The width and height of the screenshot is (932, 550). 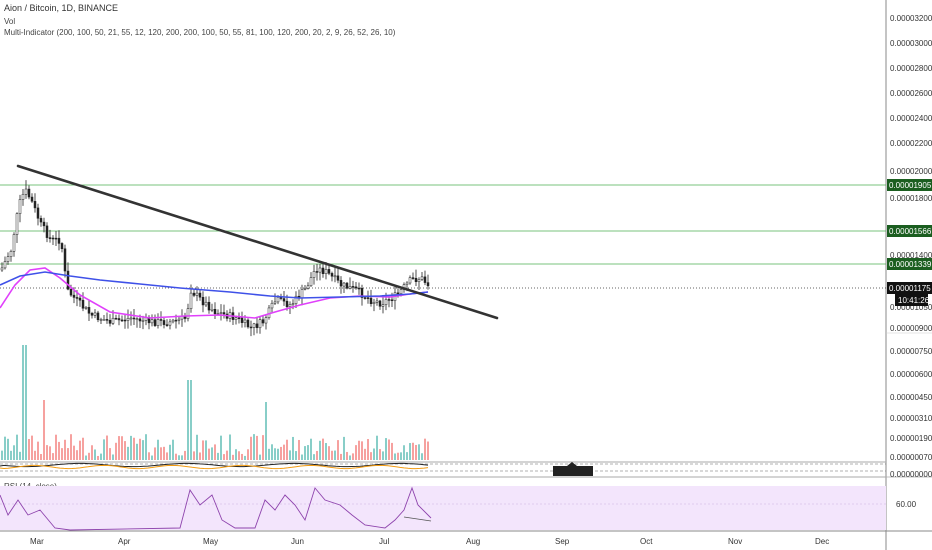 I want to click on time-label: Dec, so click(x=822, y=541).